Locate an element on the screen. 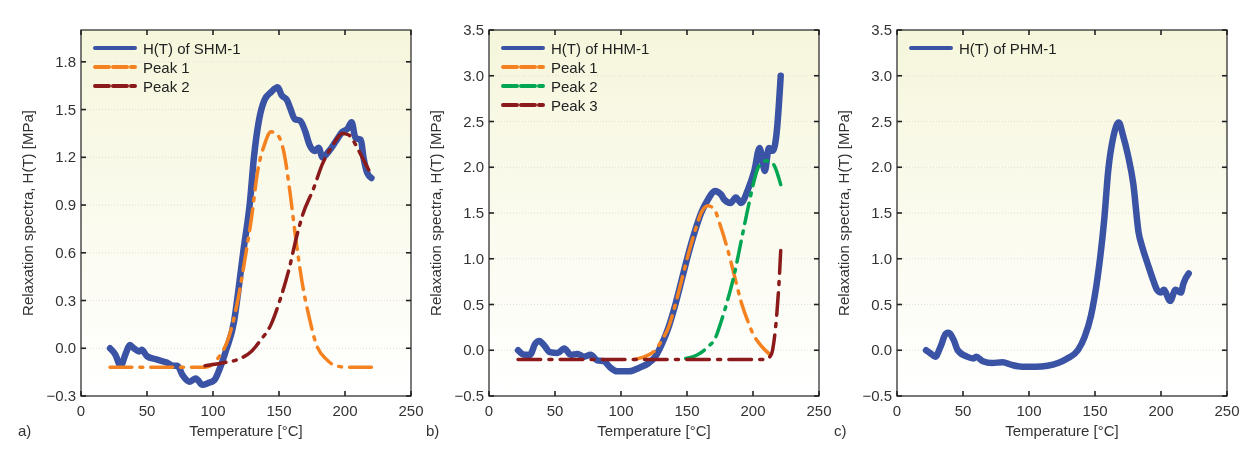  y-tick-label: 0.9 is located at coordinates (65, 205).